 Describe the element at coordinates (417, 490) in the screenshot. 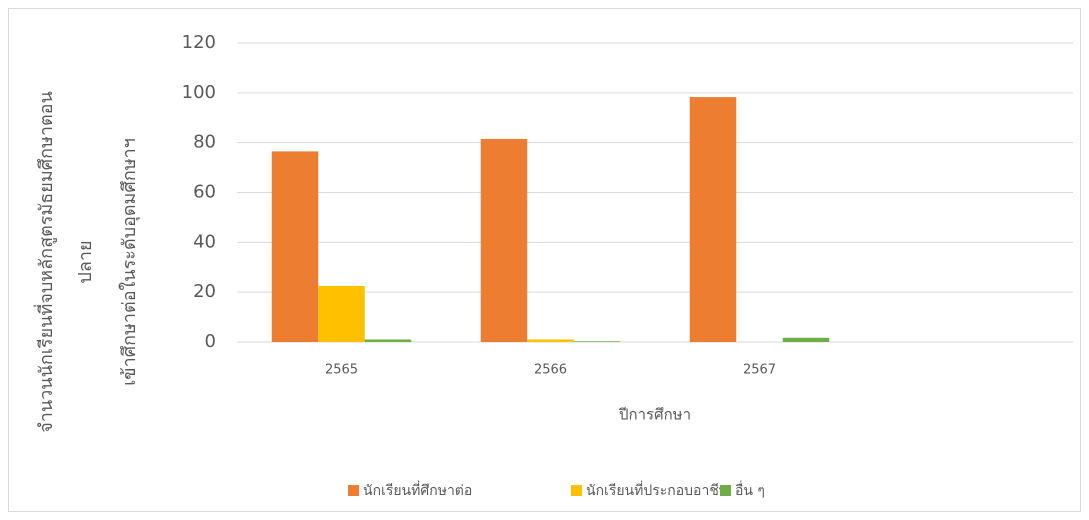

I see `legend-label: นักเรียนที่ศึกษาต่อ` at that location.